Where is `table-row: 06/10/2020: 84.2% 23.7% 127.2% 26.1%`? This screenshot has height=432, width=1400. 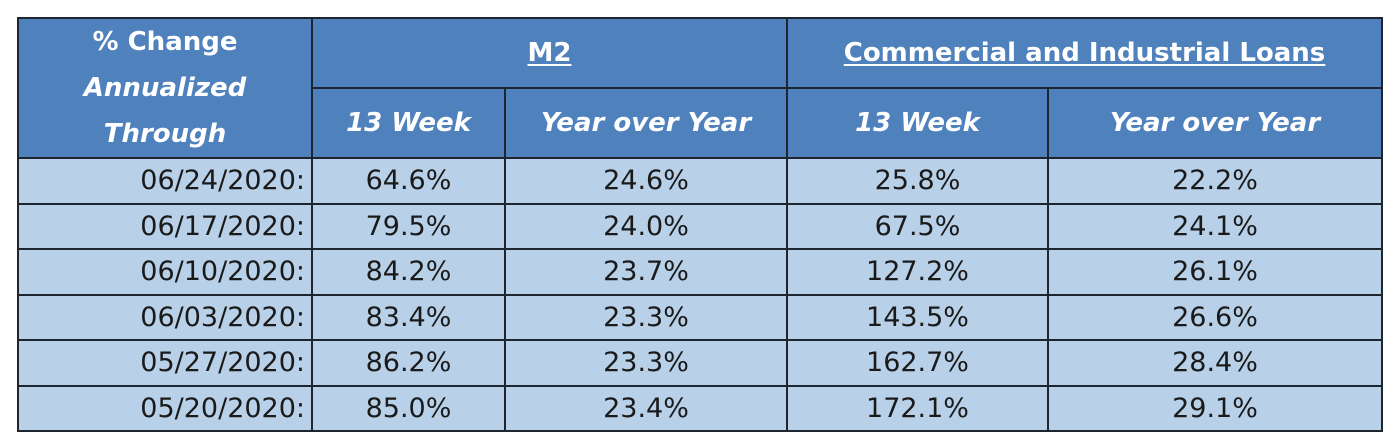 table-row: 06/10/2020: 84.2% 23.7% 127.2% 26.1% is located at coordinates (700, 272).